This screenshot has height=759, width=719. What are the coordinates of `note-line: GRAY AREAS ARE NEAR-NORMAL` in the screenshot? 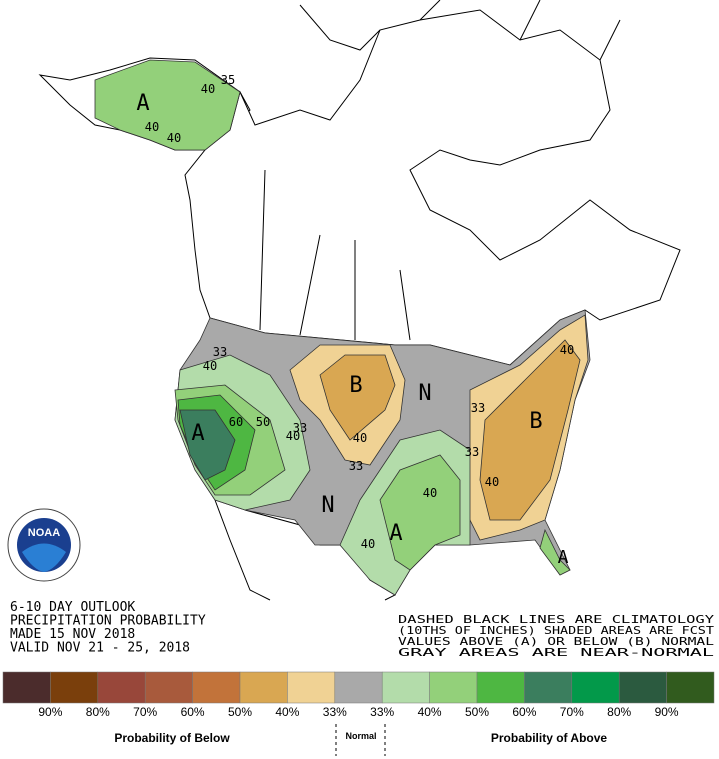 It's located at (556, 652).